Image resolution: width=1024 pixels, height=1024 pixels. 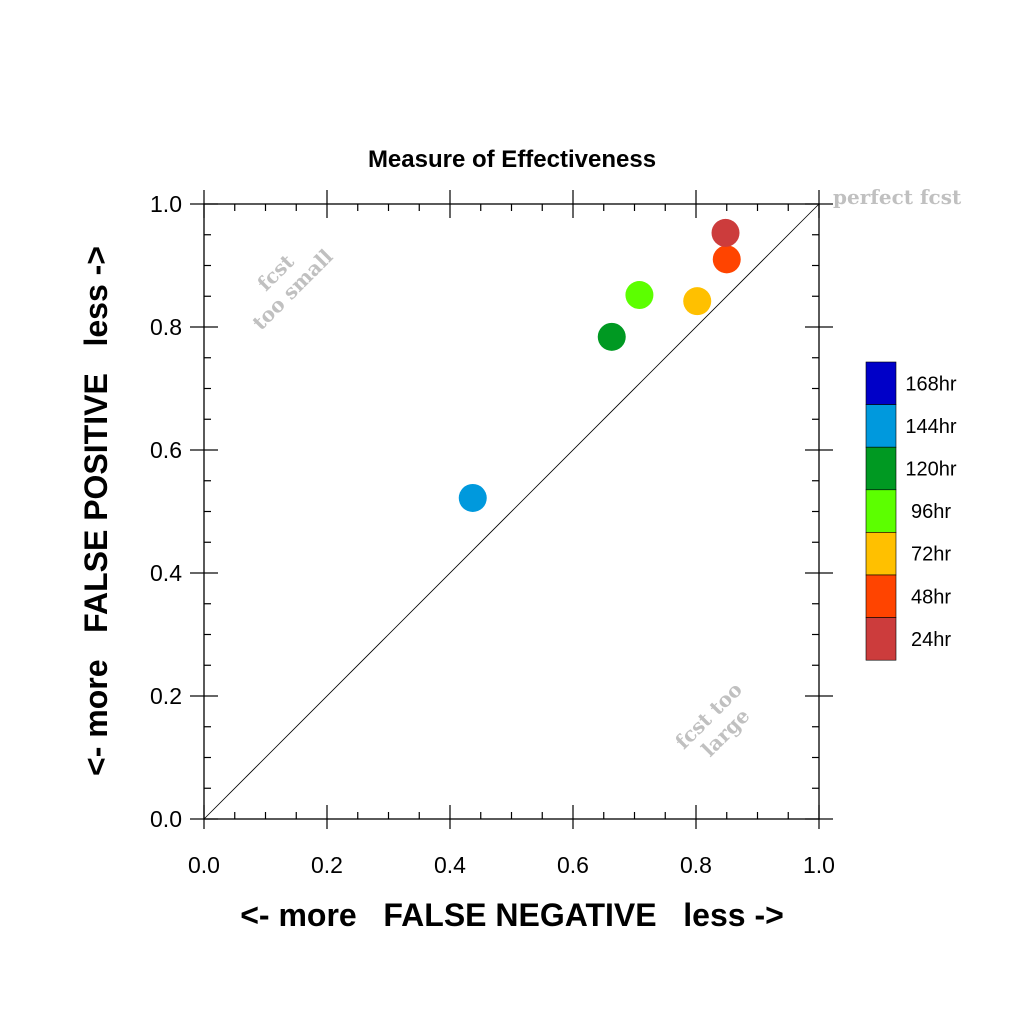 I want to click on point-144hr, so click(x=472, y=497).